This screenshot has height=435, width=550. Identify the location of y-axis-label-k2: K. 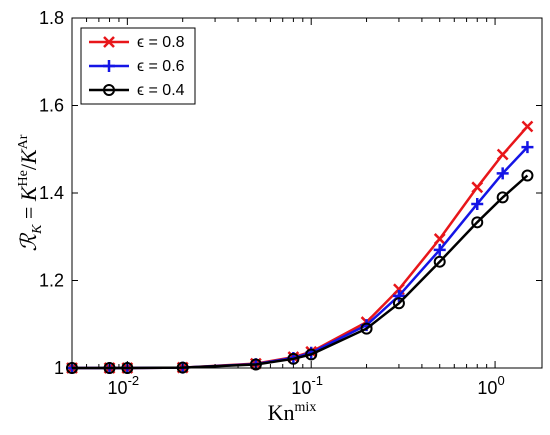
(28, 156).